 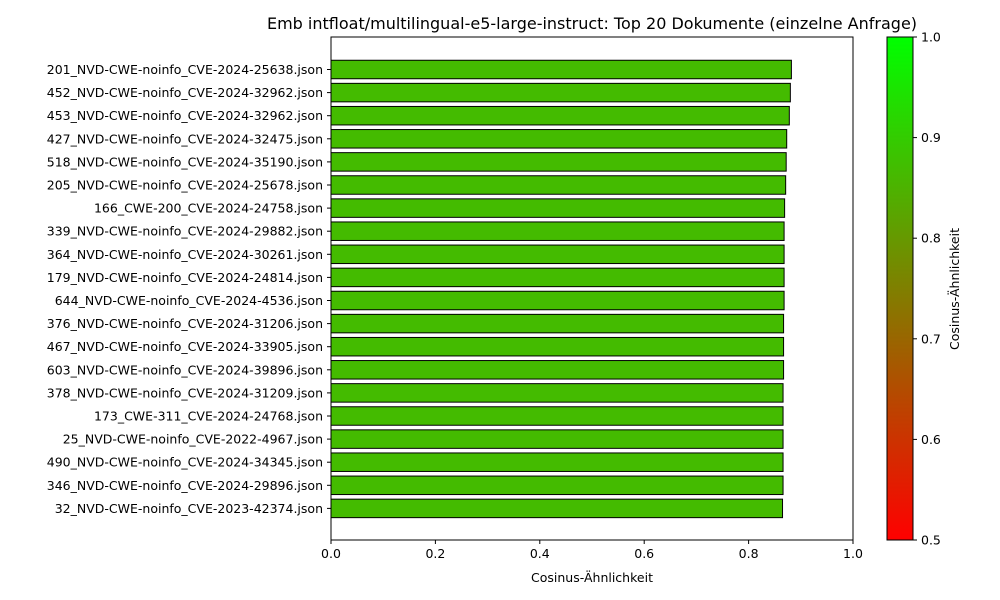 What do you see at coordinates (644, 553) in the screenshot?
I see `x-tick-label: 0.6` at bounding box center [644, 553].